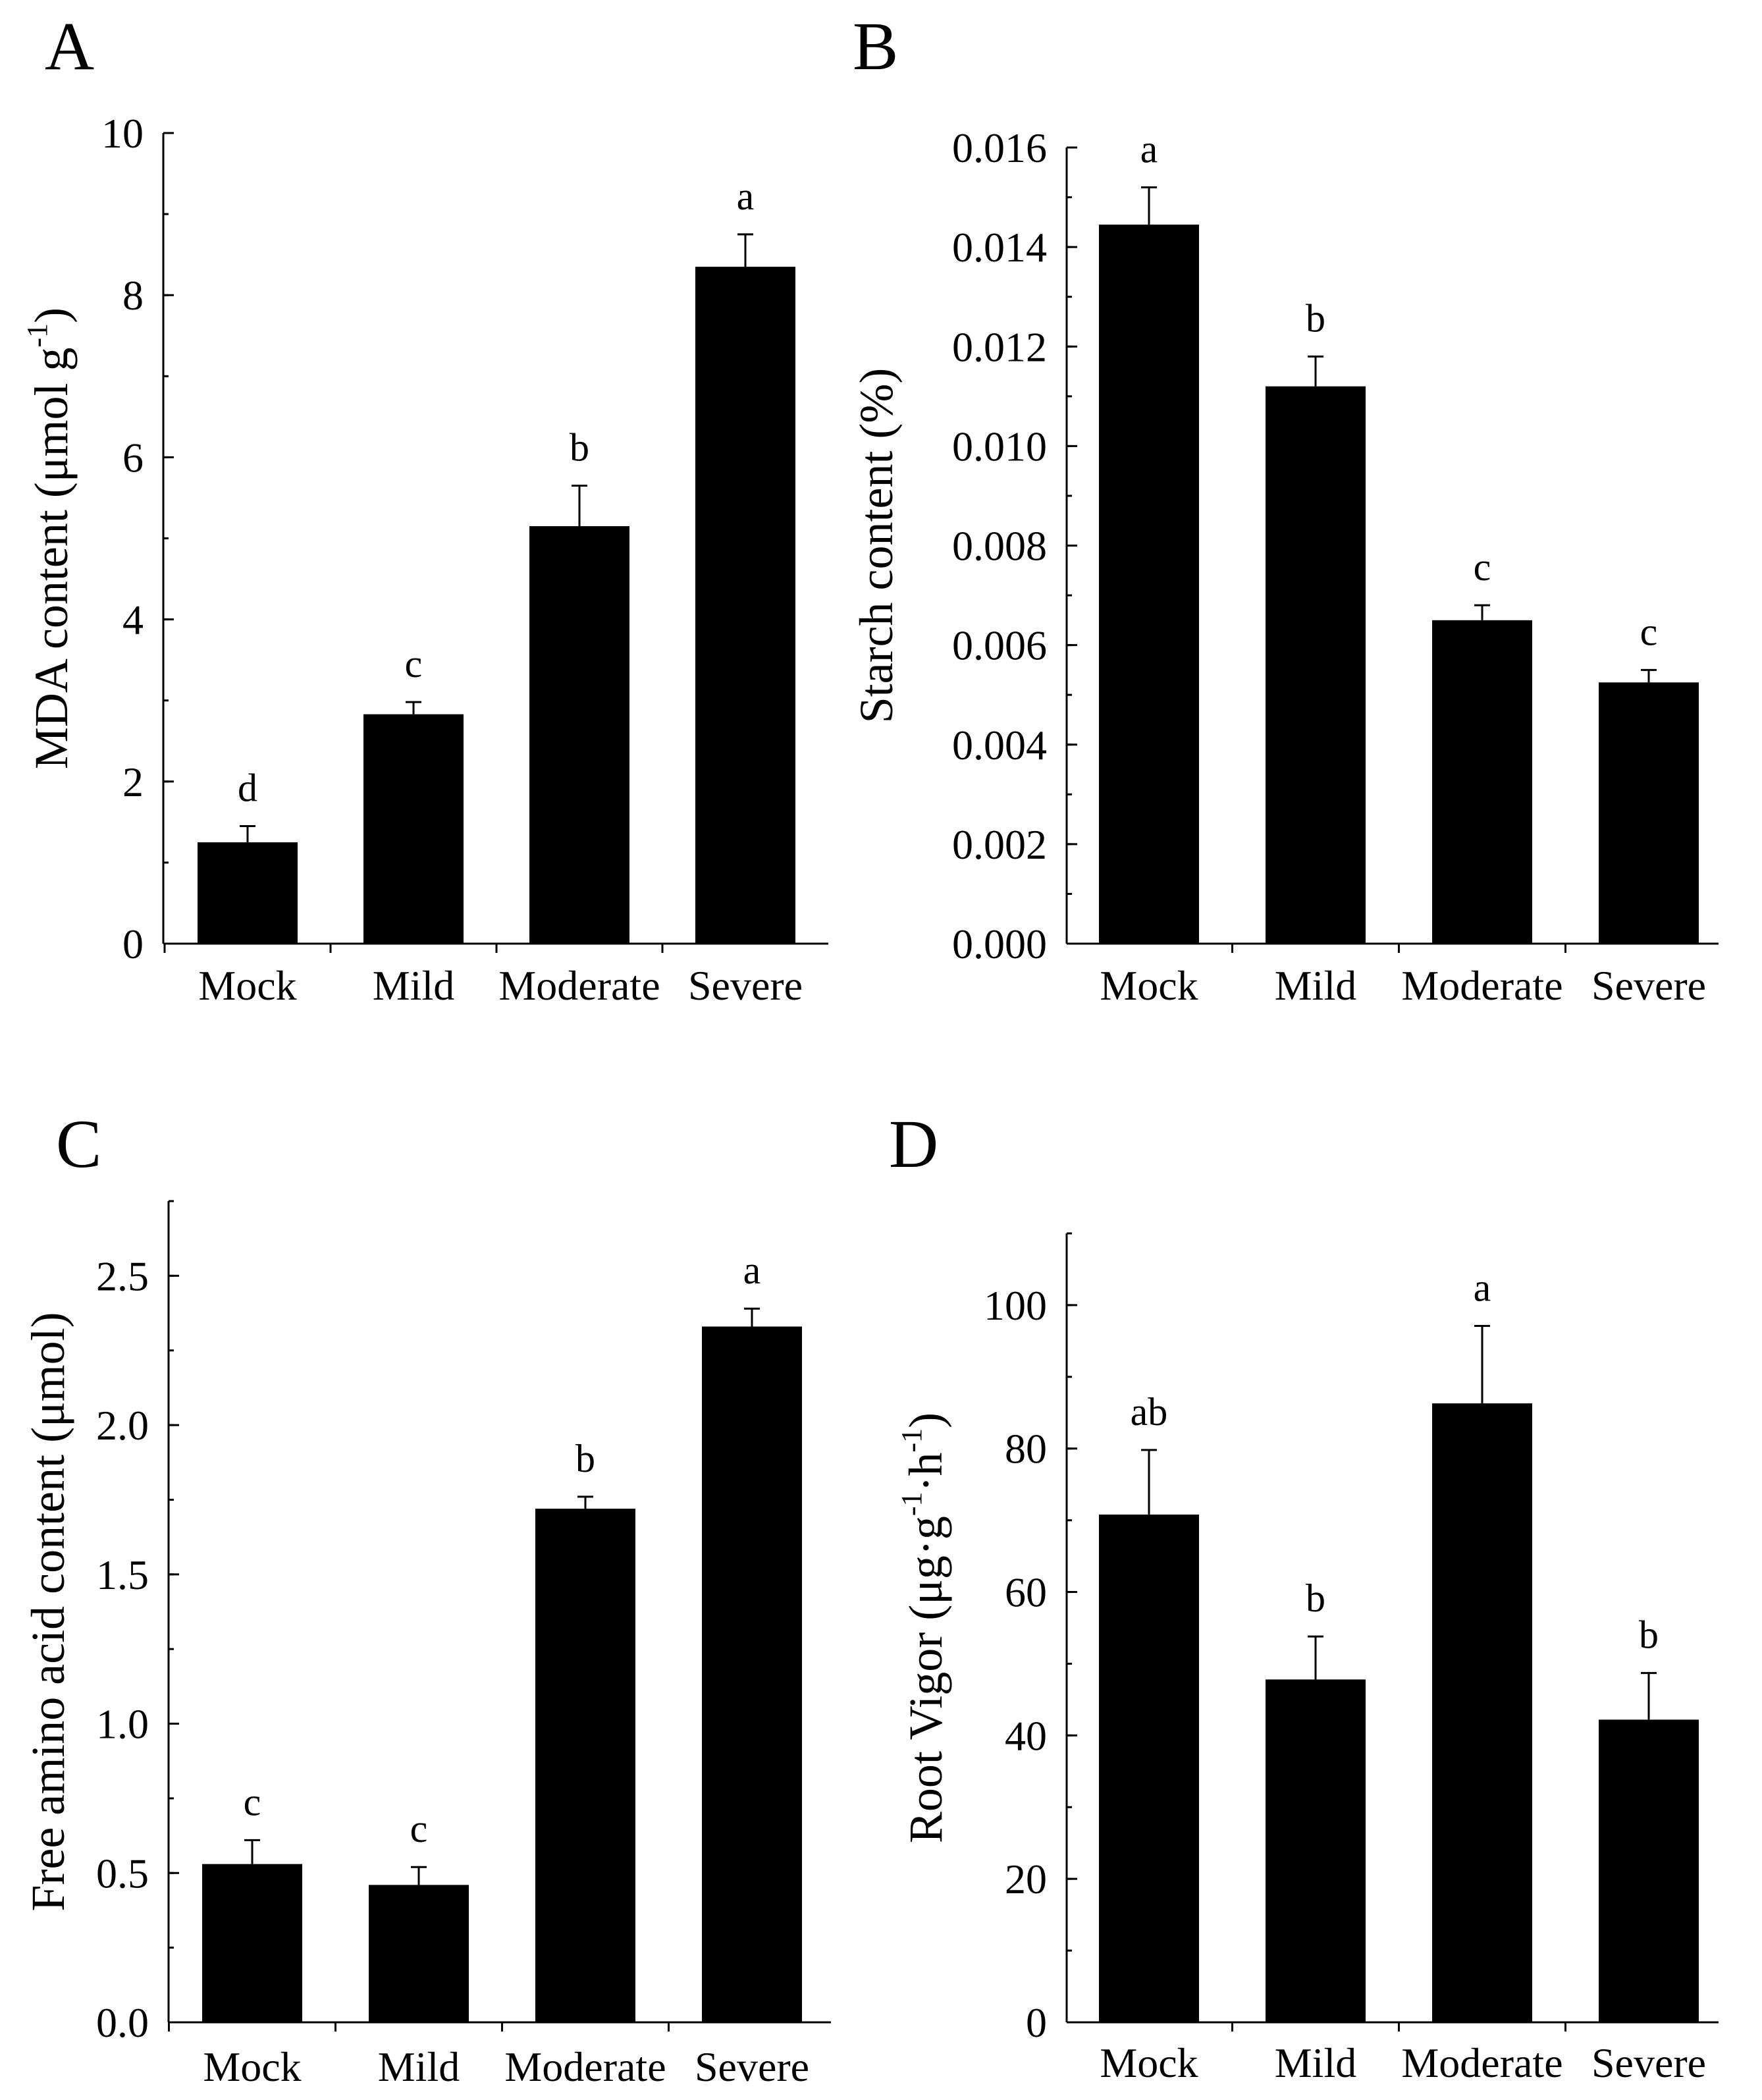 The height and width of the screenshot is (2100, 1762). What do you see at coordinates (122, 133) in the screenshot?
I see `panel-a-y-tick-label: 10` at bounding box center [122, 133].